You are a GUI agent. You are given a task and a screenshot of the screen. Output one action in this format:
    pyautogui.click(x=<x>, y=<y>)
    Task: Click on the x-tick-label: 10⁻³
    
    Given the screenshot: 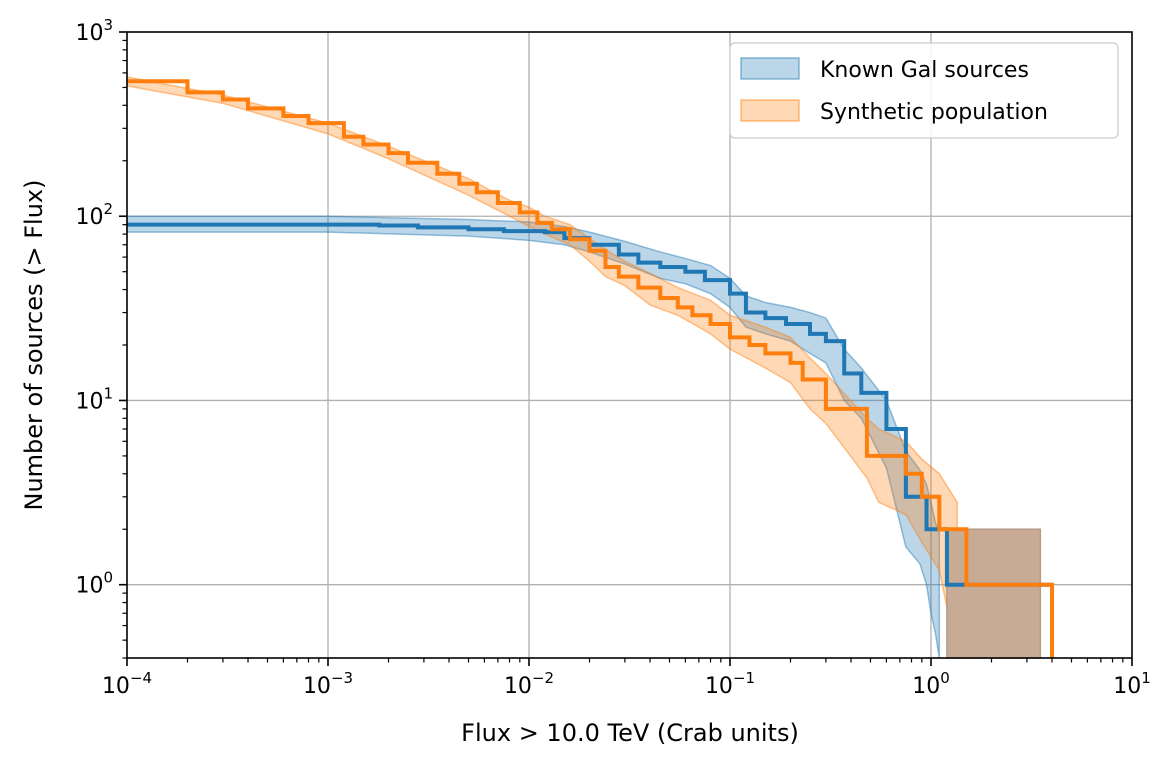 What is the action you would take?
    pyautogui.click(x=328, y=684)
    